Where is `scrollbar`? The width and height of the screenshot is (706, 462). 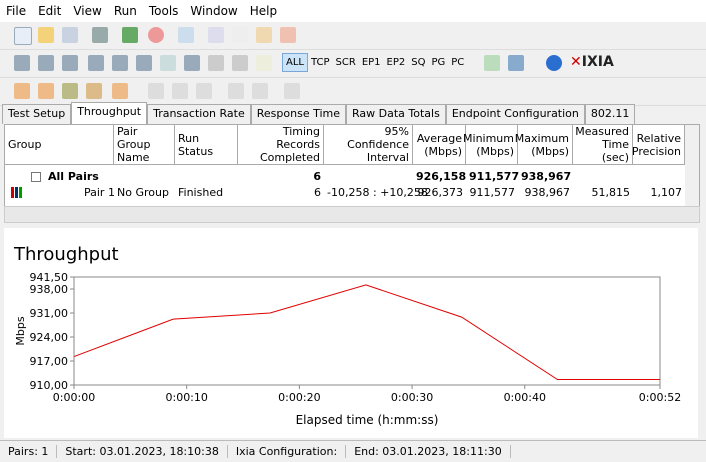
scrollbar is located at coordinates (692, 166).